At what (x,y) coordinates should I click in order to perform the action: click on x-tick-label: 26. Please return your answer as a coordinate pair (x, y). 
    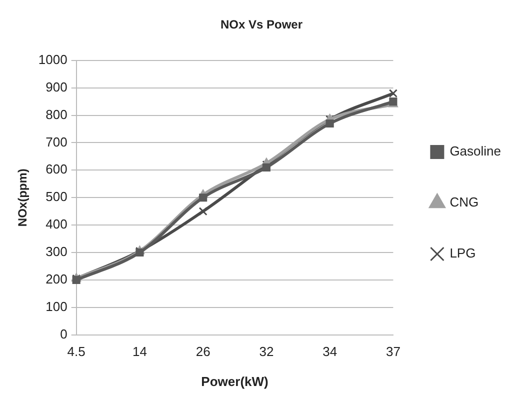
    Looking at the image, I should click on (203, 352).